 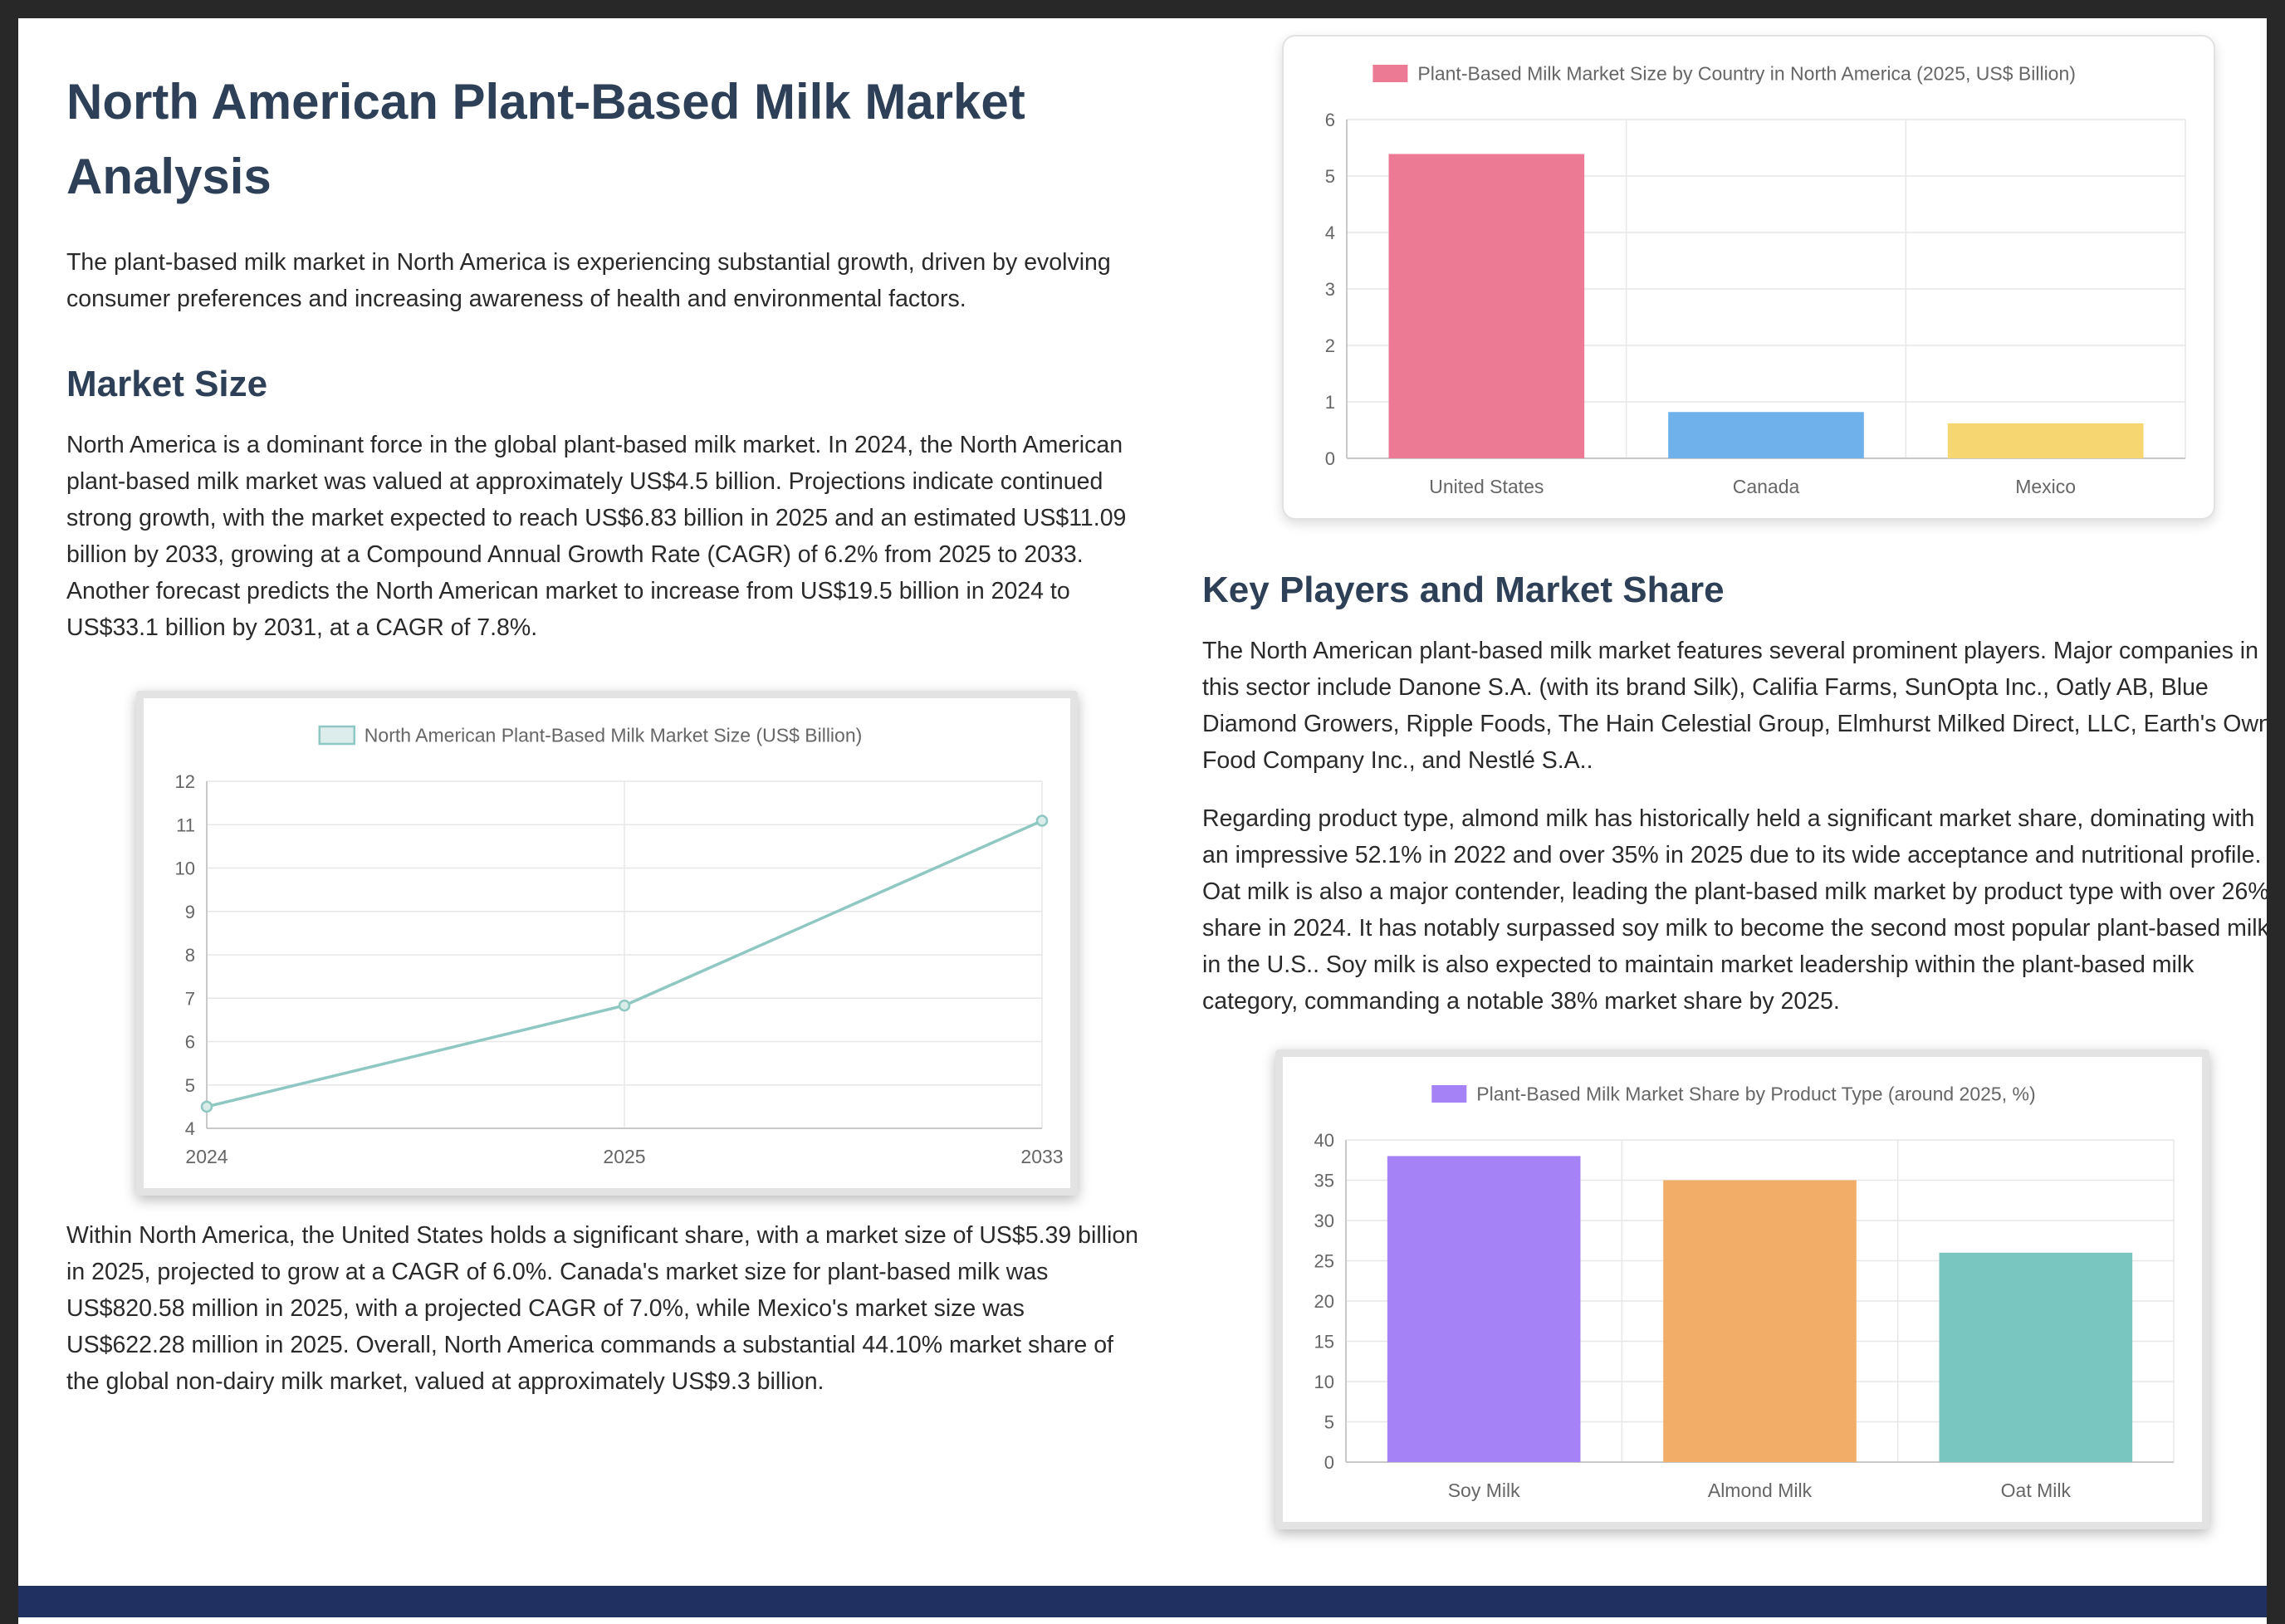 I want to click on bar-united-states, so click(x=1486, y=306).